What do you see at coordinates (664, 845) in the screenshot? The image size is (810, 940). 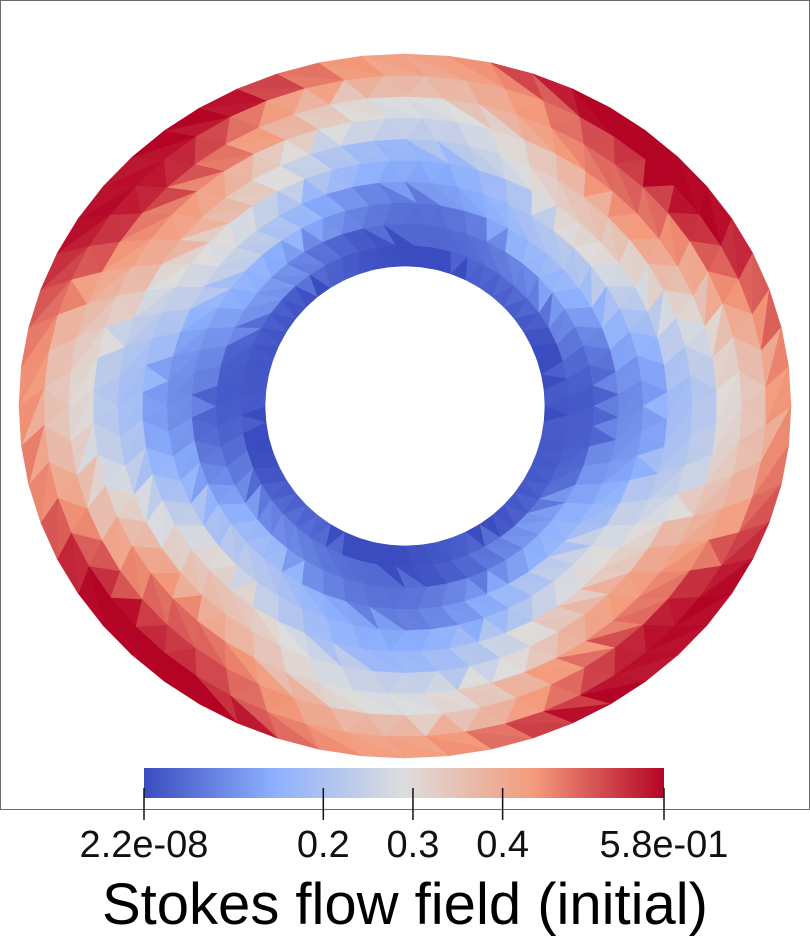 I see `tick-label-max: 5.8e-01` at bounding box center [664, 845].